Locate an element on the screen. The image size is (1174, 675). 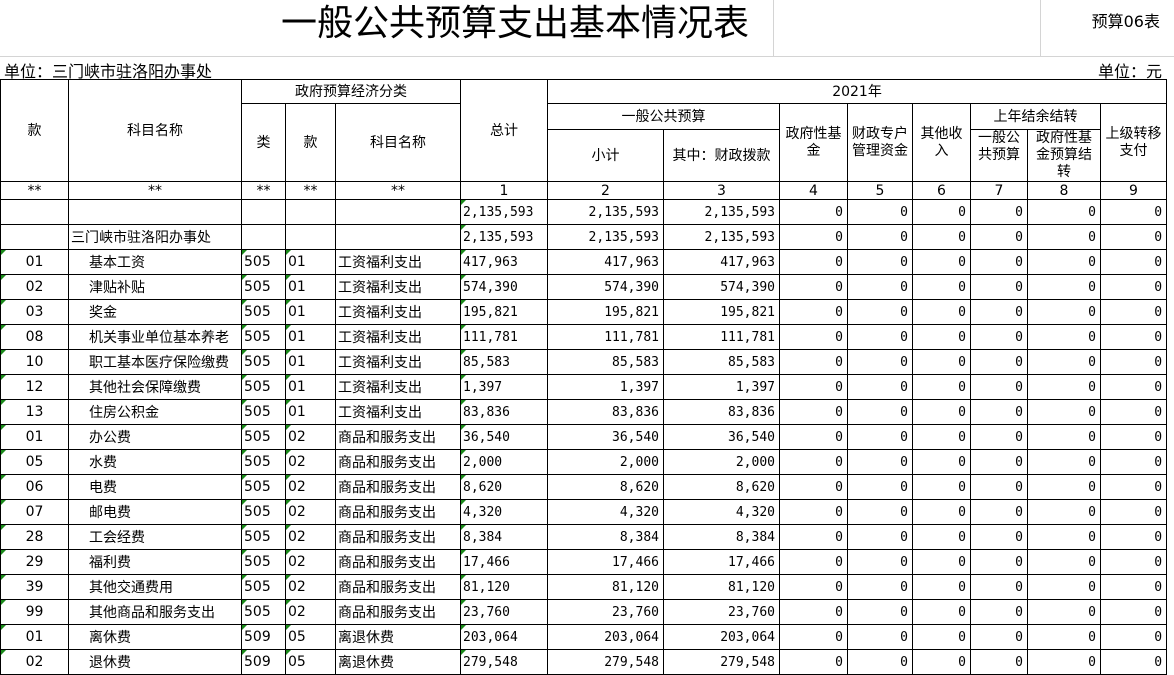
cell-fiscal: 8,620 is located at coordinates (721, 487).